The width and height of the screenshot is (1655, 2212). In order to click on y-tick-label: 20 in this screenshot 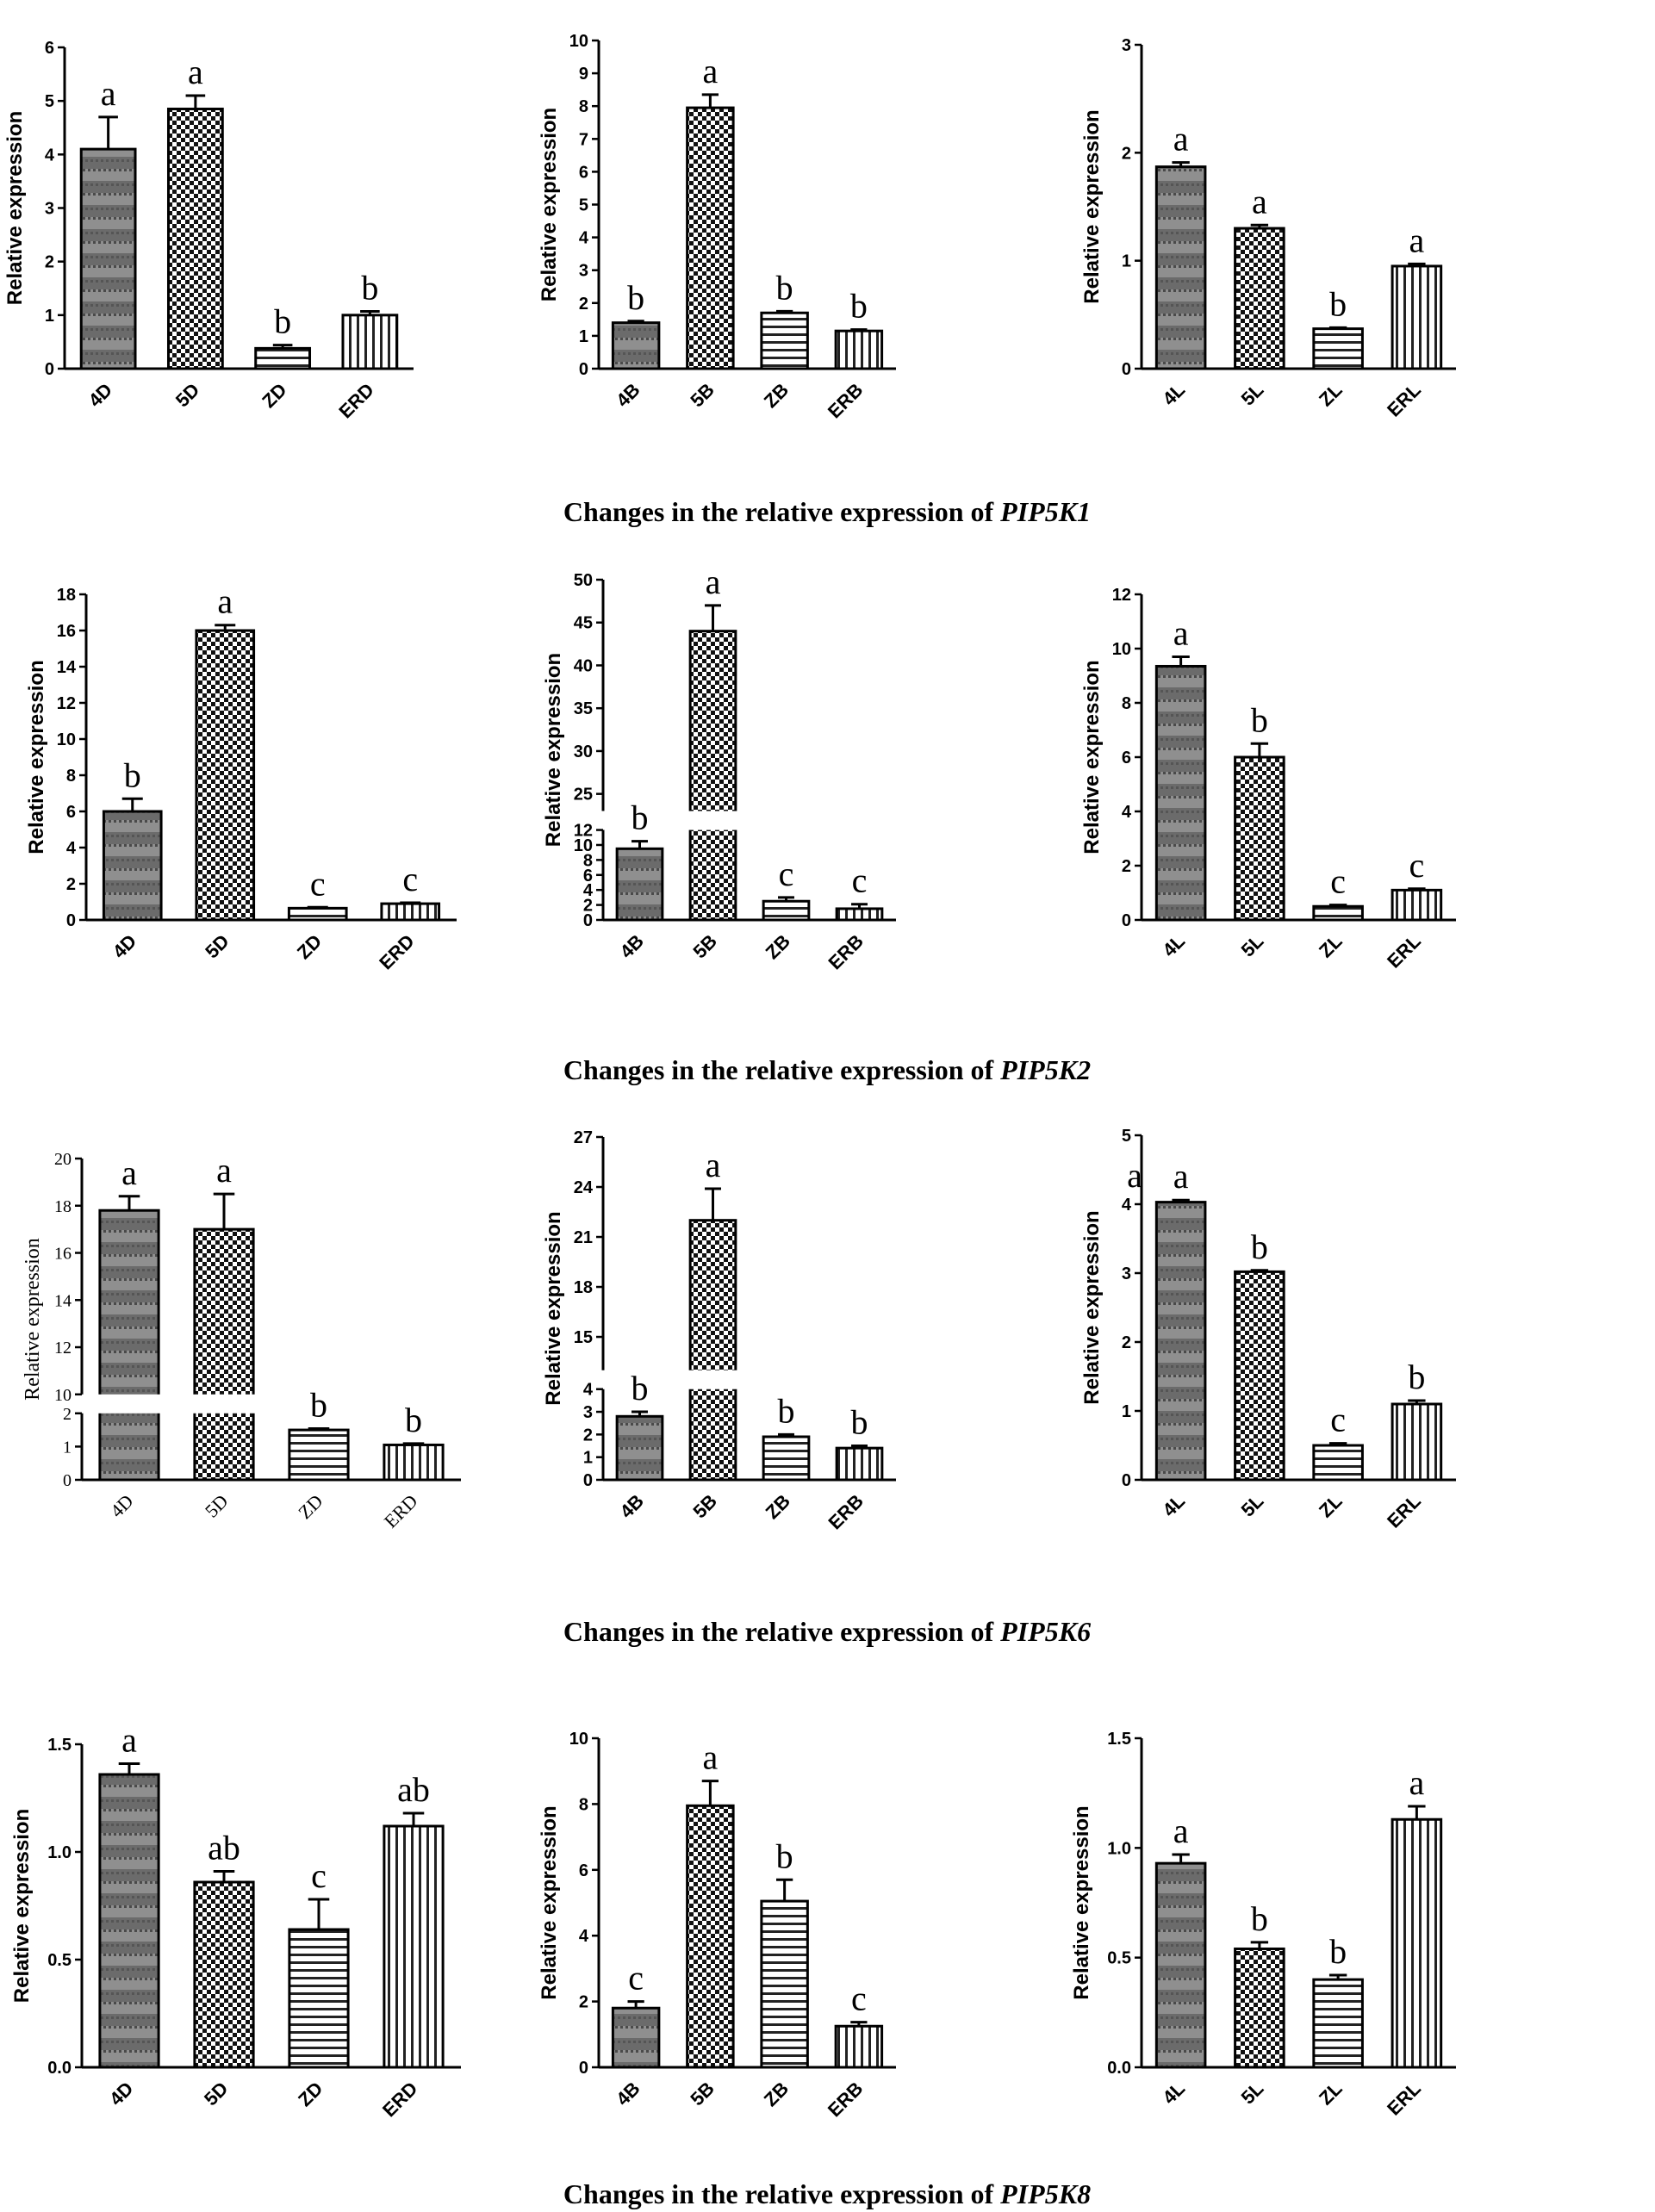, I will do `click(63, 1159)`.